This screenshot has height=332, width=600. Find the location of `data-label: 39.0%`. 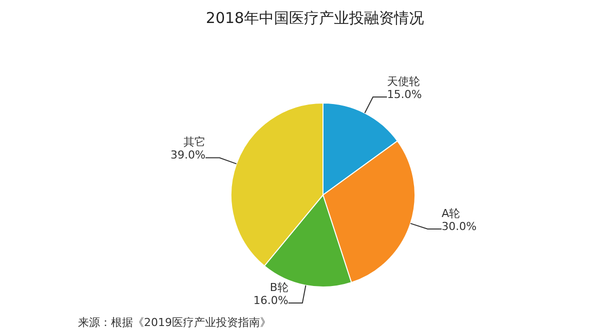

data-label: 39.0% is located at coordinates (188, 155).